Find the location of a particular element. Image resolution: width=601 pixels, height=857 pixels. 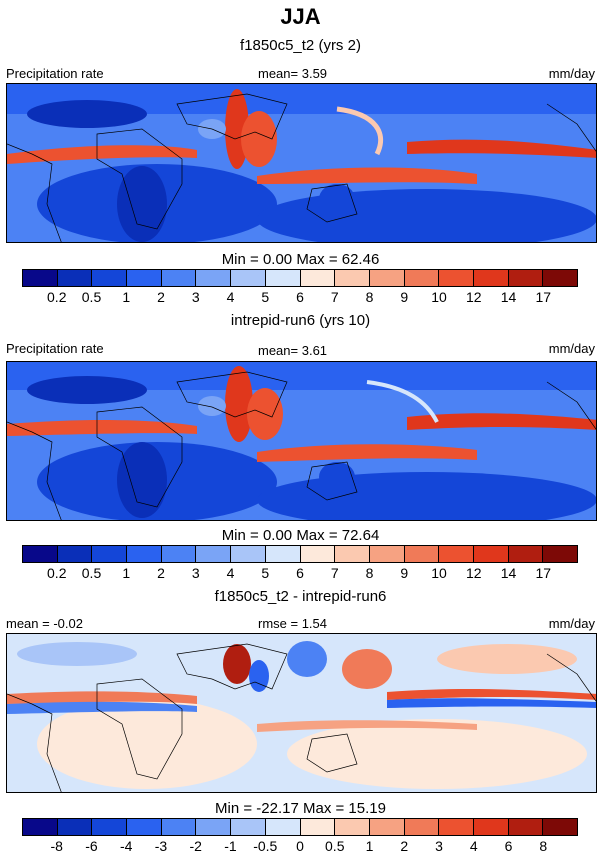

panel-1-stats: Min = 0.00 Max = 62.46 is located at coordinates (300, 259).